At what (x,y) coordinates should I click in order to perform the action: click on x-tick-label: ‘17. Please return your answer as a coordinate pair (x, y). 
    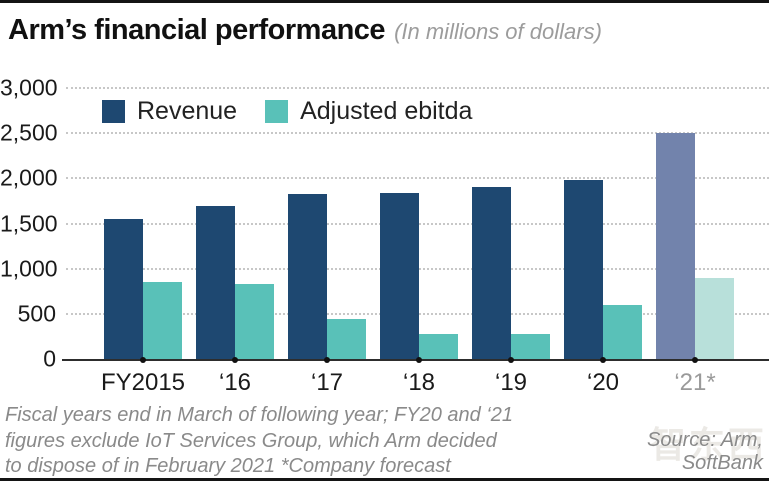
    Looking at the image, I should click on (327, 382).